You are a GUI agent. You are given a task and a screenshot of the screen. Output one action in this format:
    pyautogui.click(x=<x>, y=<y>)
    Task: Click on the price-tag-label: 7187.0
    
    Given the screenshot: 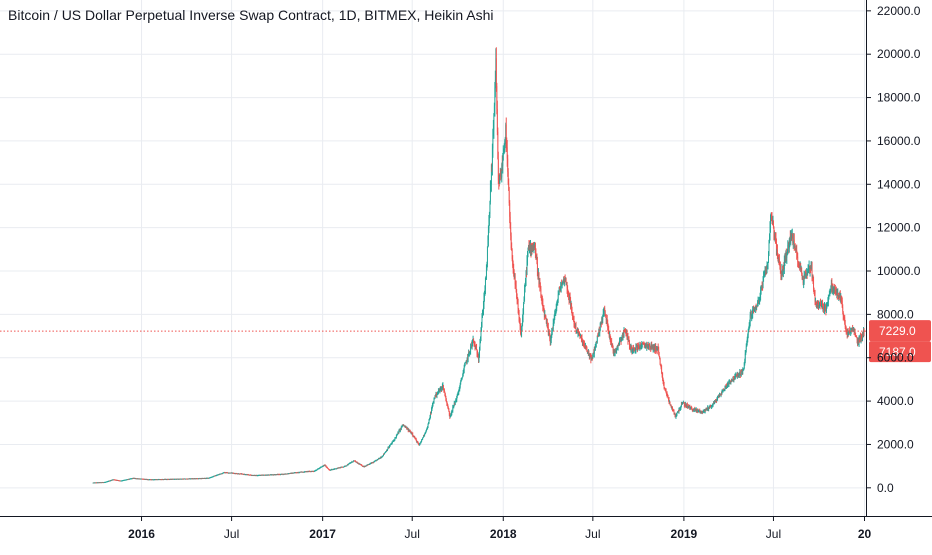 What is the action you would take?
    pyautogui.click(x=897, y=352)
    